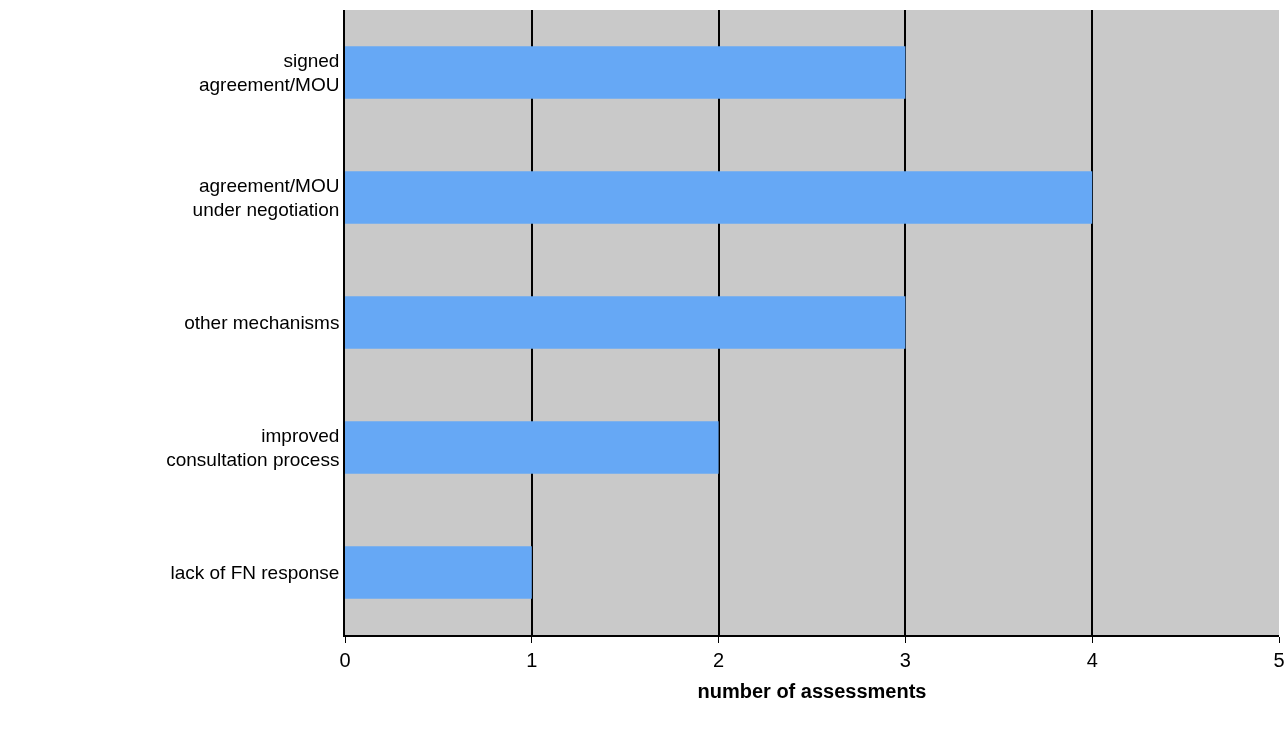  What do you see at coordinates (345, 659) in the screenshot?
I see `x-tick-label: 0` at bounding box center [345, 659].